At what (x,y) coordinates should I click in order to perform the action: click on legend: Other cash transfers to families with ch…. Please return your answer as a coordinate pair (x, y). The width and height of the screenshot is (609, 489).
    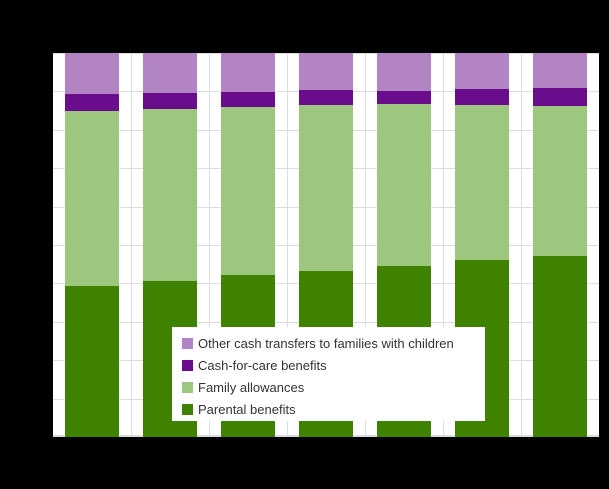
    Looking at the image, I should click on (328, 374).